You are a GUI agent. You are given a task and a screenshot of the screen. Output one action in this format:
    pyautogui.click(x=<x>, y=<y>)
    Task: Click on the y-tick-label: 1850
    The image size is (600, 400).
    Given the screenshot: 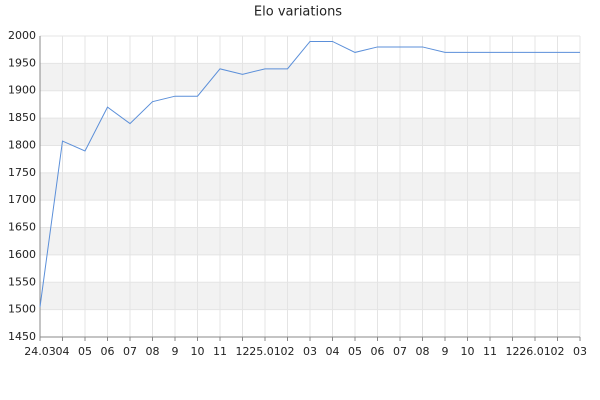 What is the action you would take?
    pyautogui.click(x=22, y=117)
    